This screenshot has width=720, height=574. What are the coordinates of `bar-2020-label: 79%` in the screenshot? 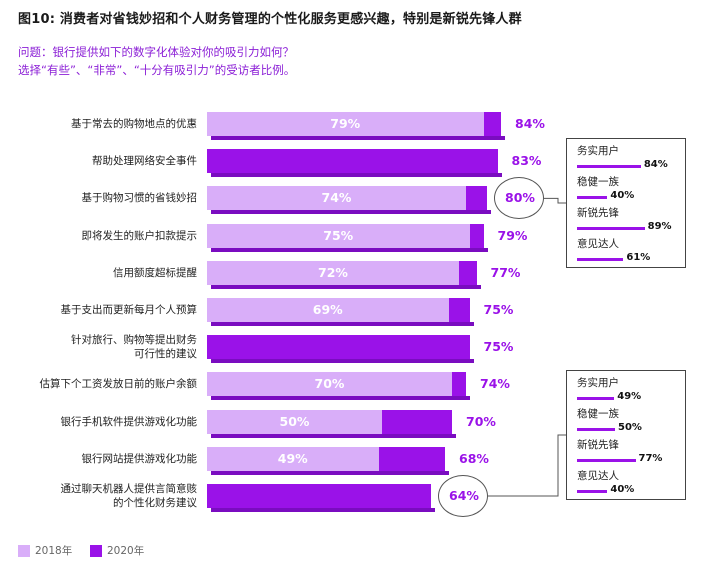 It's located at (512, 235).